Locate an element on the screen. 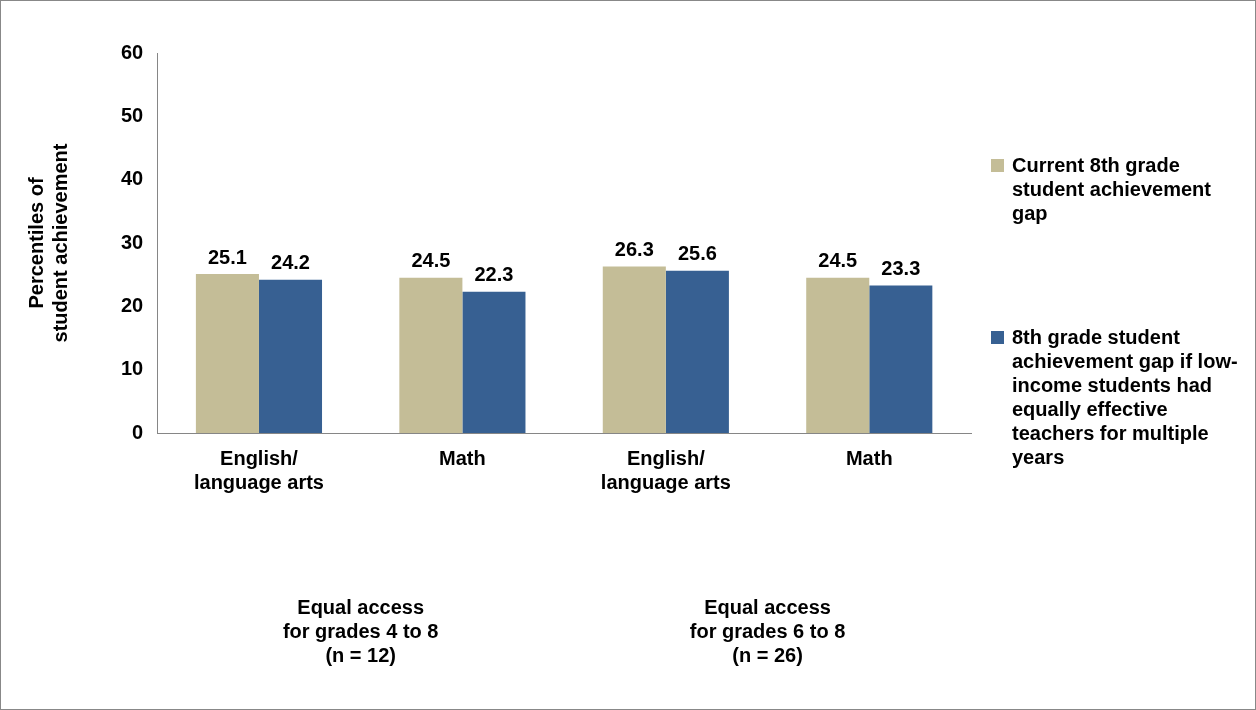 This screenshot has width=1256, height=710. y-tick-label: 0 is located at coordinates (138, 431).